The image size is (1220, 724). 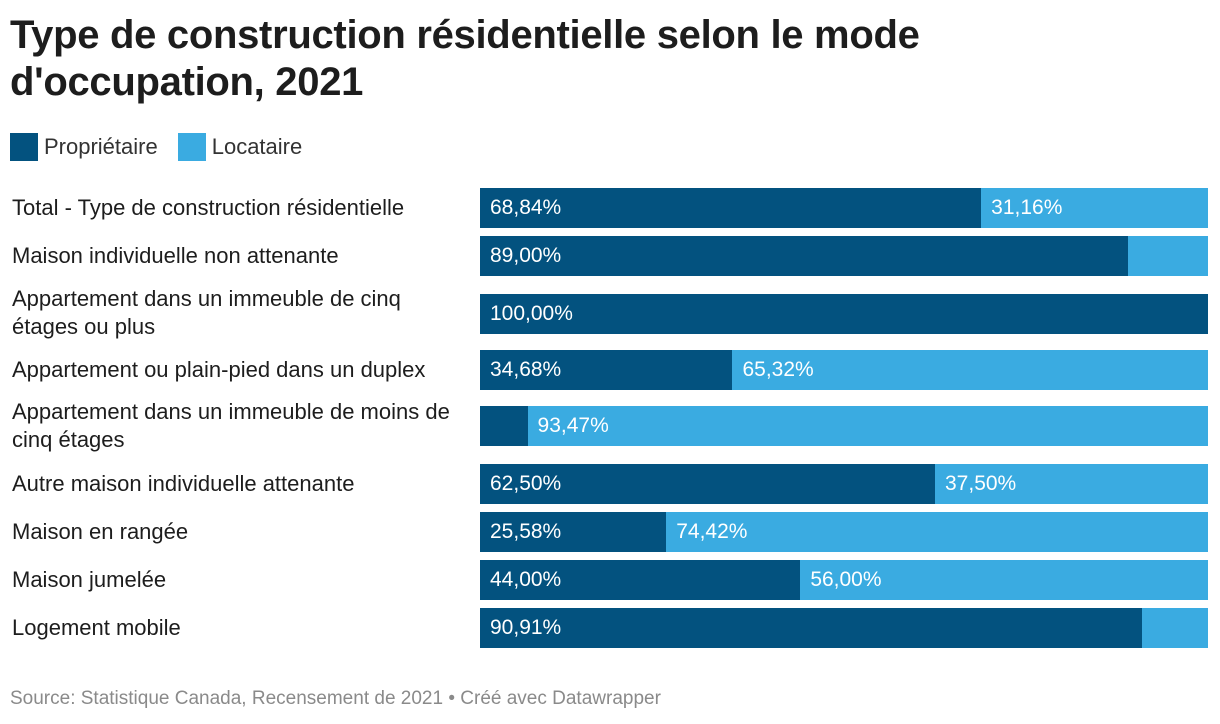 I want to click on bar-segment-owner: 100,00%, so click(x=844, y=314).